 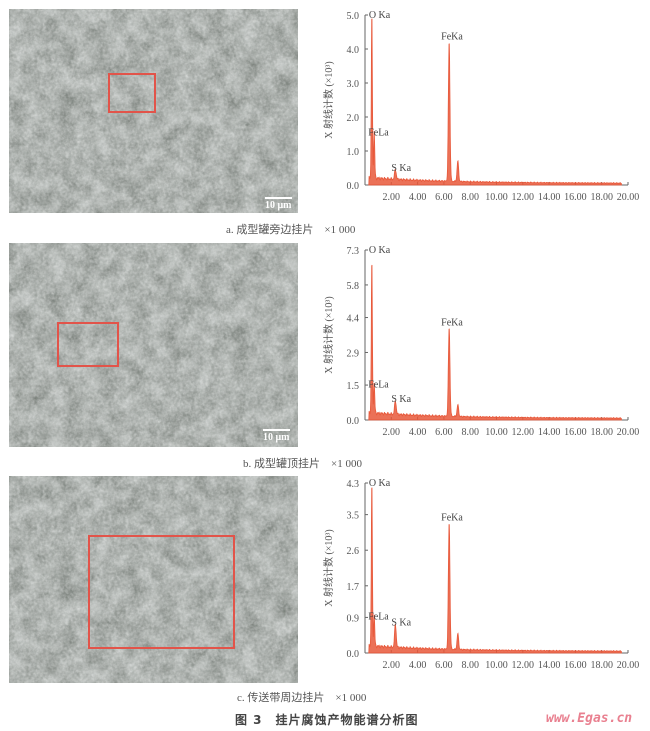 I want to click on y-tick-label: 7.3, so click(x=353, y=251).